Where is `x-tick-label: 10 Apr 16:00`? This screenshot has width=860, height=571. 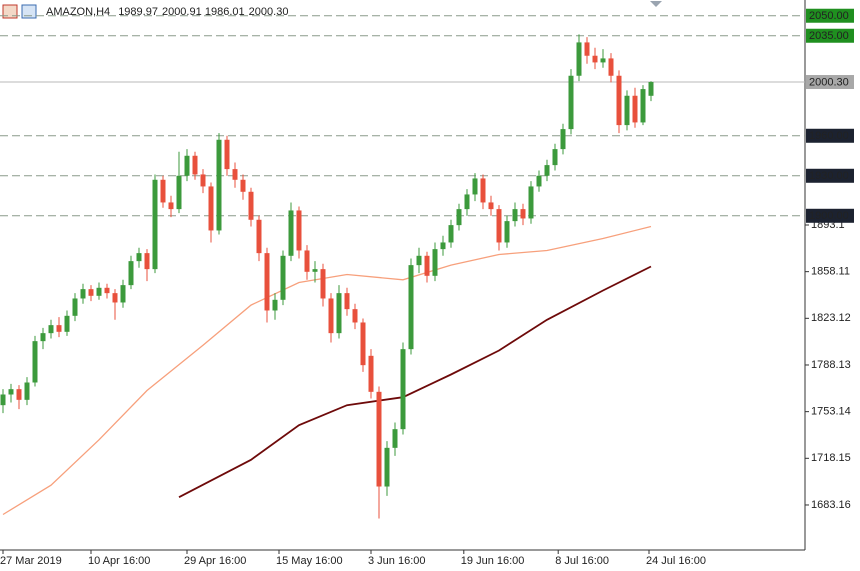
x-tick-label: 10 Apr 16:00 is located at coordinates (119, 561).